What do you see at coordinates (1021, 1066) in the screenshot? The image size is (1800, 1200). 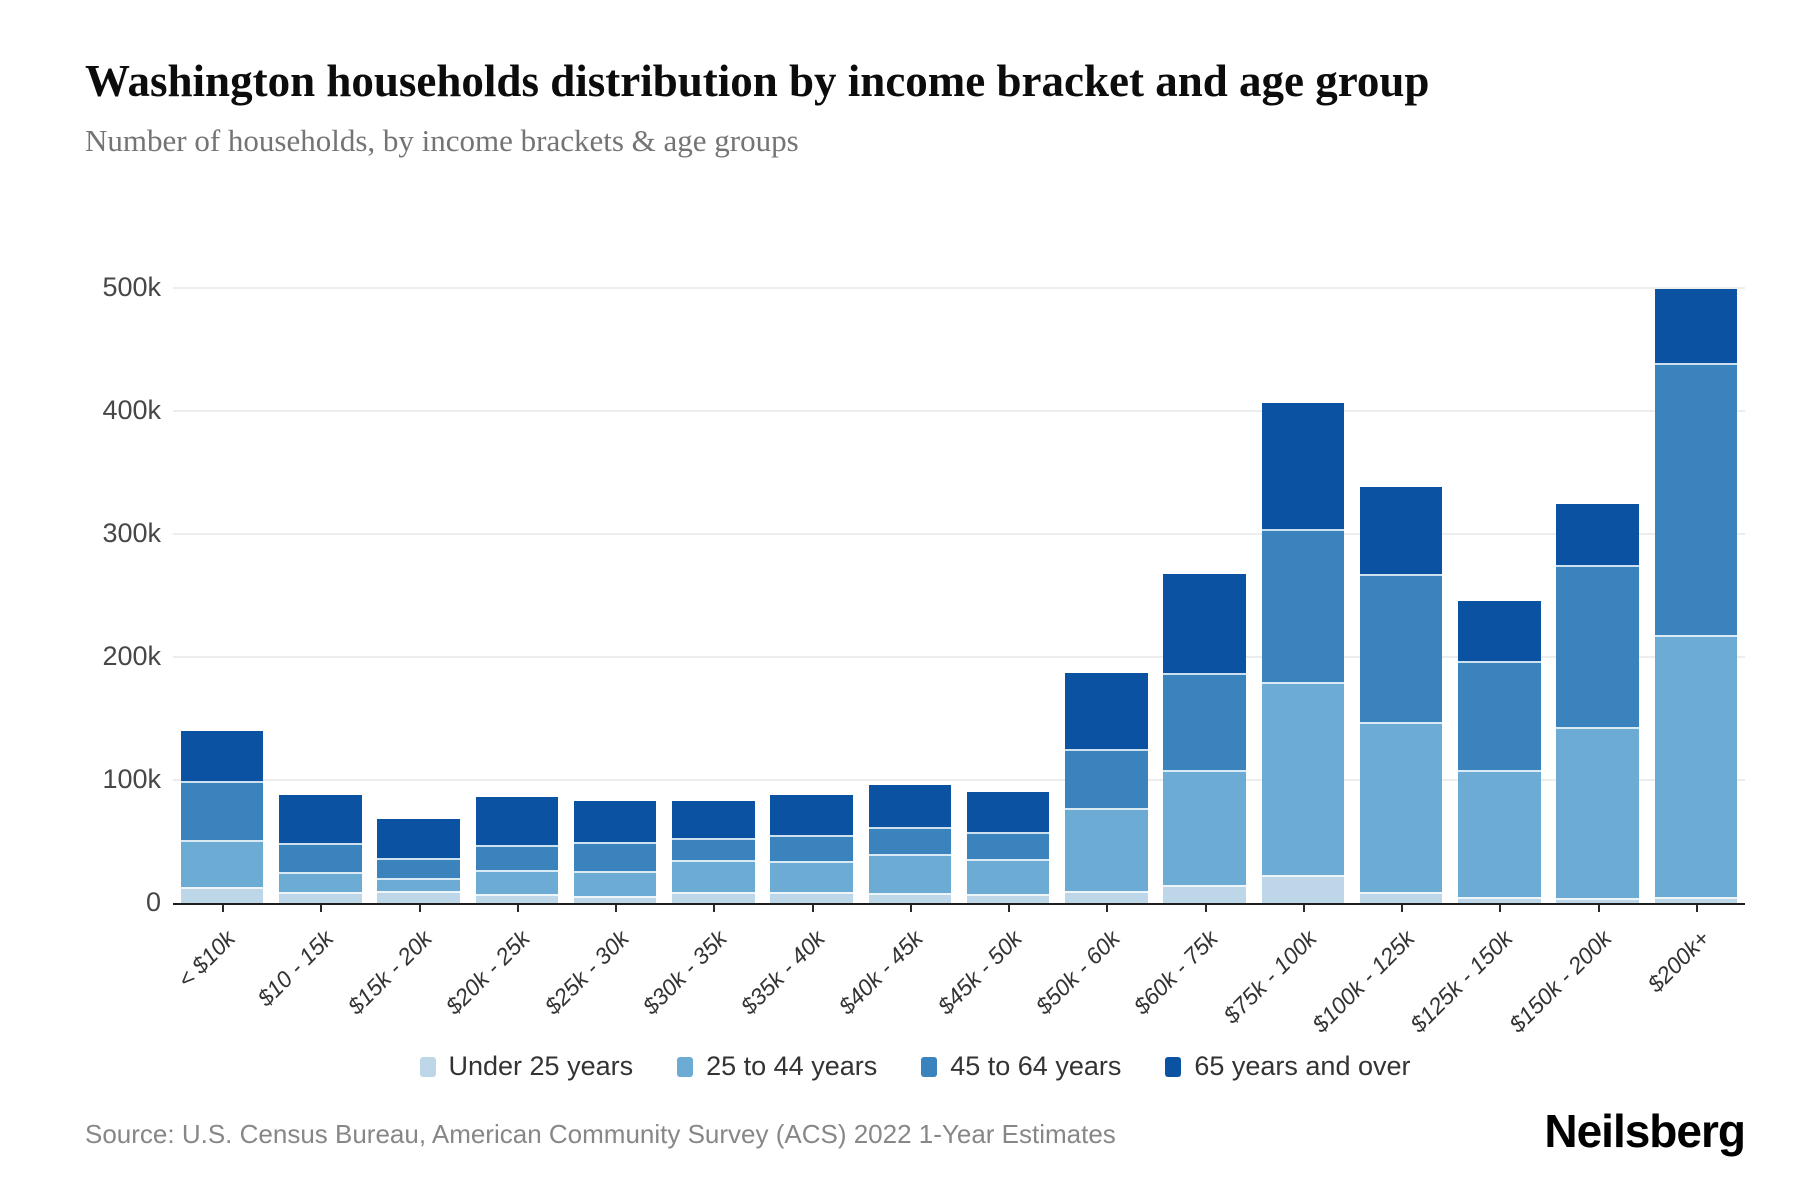 I see `legend-item: 45 to 64 years` at bounding box center [1021, 1066].